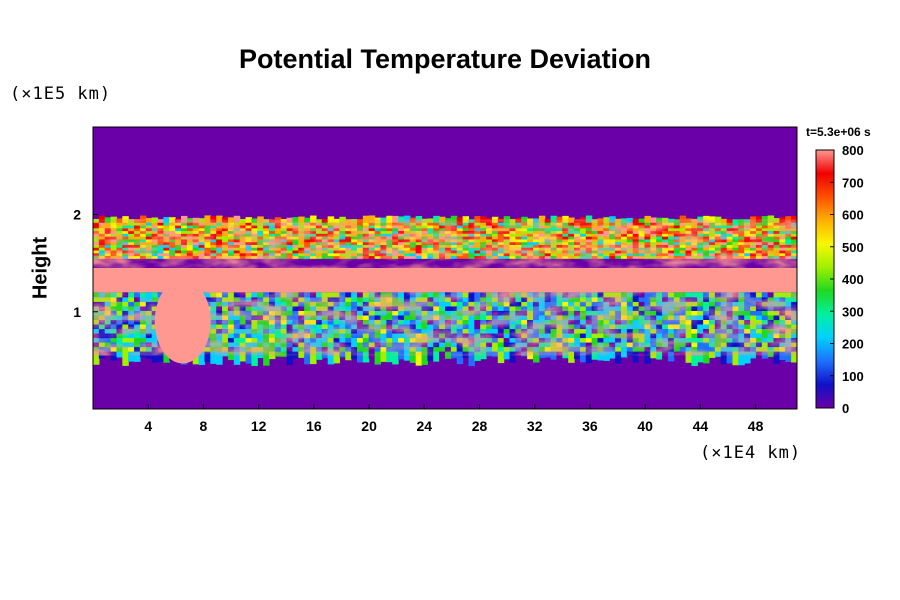  Describe the element at coordinates (701, 426) in the screenshot. I see `x-tick-label: 44` at that location.